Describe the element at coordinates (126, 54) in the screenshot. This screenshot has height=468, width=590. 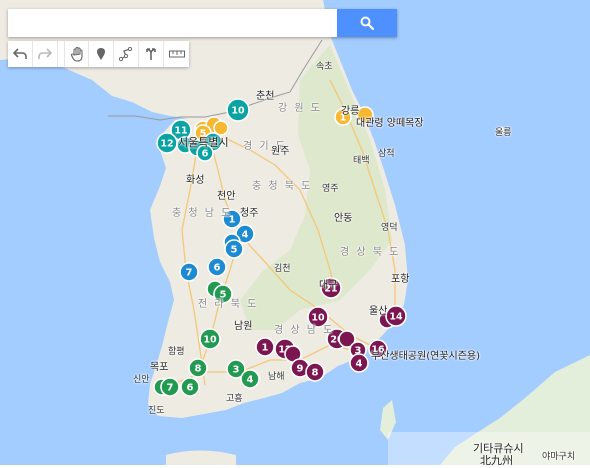
I see `draw-line-button` at that location.